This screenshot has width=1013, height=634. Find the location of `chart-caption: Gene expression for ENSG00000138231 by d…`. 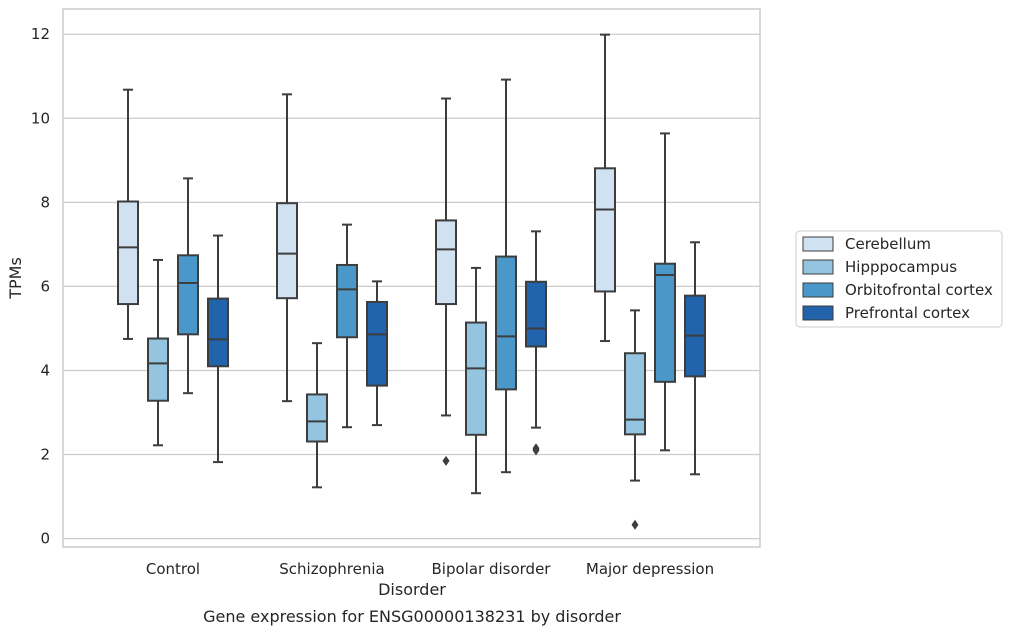

chart-caption: Gene expression for ENSG00000138231 by d… is located at coordinates (412, 616).